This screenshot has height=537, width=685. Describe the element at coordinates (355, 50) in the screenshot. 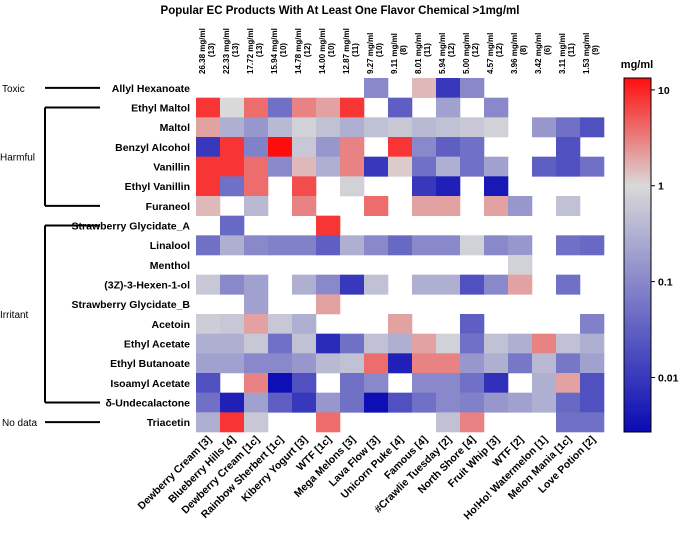

I see `column-total: (11)` at that location.